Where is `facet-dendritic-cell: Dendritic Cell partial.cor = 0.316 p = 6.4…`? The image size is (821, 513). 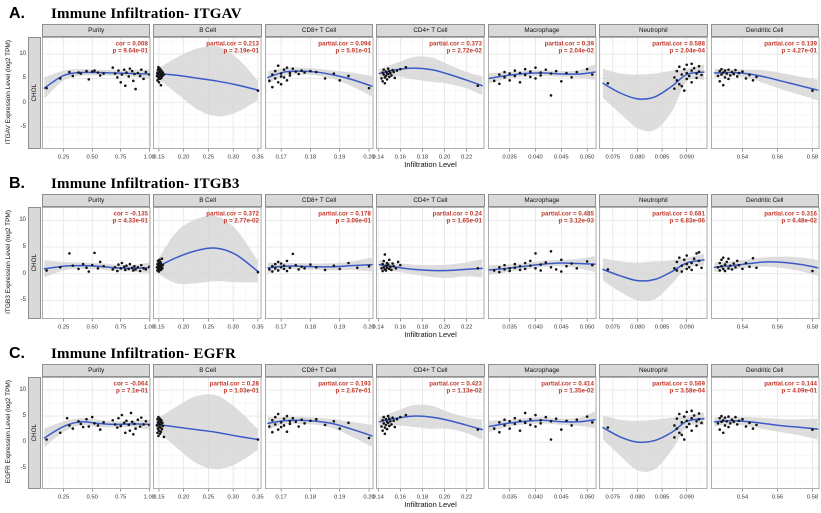
facet-dendritic-cell: Dendritic Cell partial.cor = 0.316 p = 6.4… is located at coordinates (764, 262).